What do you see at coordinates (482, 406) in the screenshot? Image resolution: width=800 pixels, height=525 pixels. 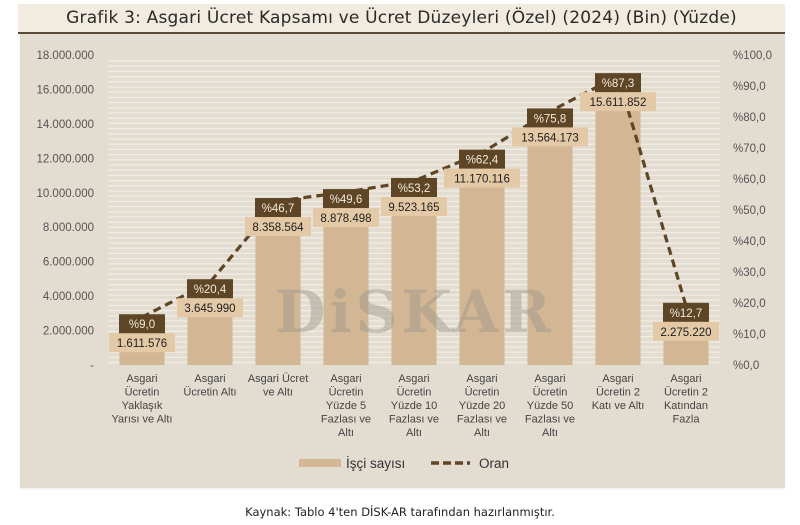 I see `x-axis-label: Yüzde 20` at bounding box center [482, 406].